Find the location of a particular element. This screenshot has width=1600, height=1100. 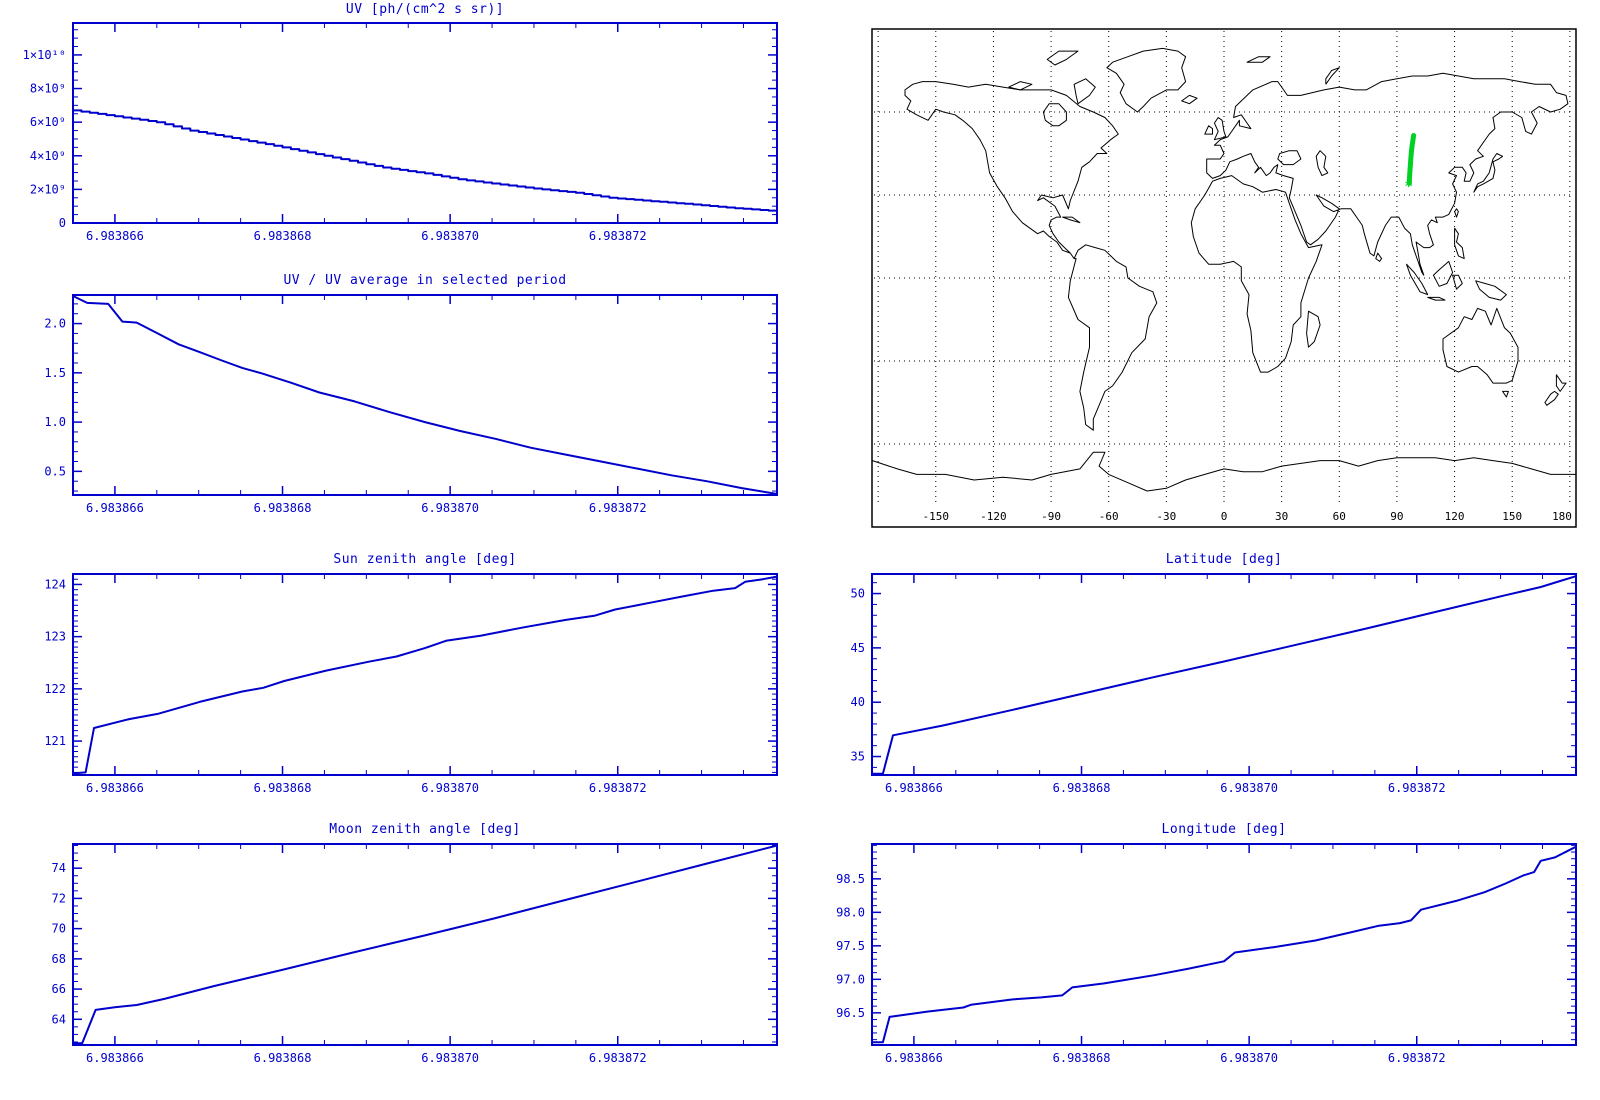

coastline-new-zealand-south is located at coordinates (1551, 398).